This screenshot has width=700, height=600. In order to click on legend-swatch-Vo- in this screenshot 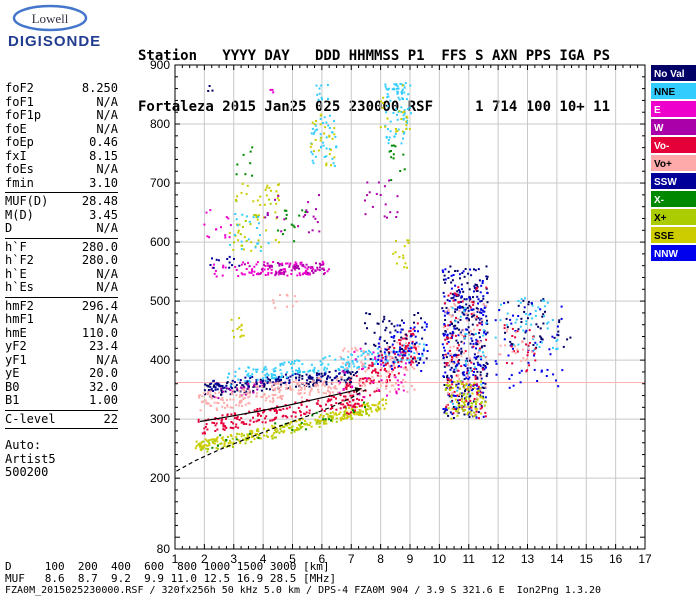, I will do `click(673, 145)`.